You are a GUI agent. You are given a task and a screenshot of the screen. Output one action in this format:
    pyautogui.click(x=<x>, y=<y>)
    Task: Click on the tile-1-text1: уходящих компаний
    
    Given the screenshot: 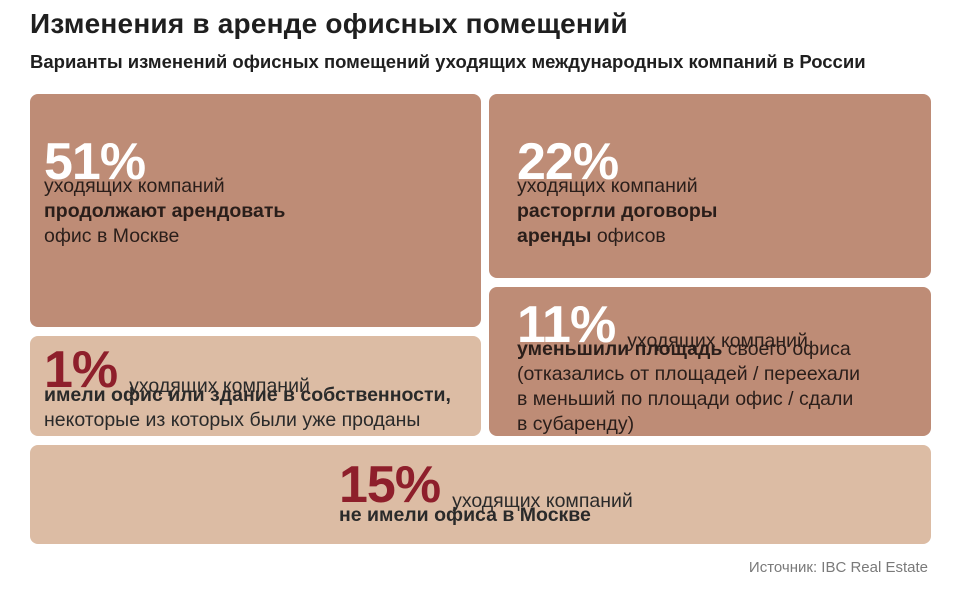 What is the action you would take?
    pyautogui.click(x=219, y=386)
    